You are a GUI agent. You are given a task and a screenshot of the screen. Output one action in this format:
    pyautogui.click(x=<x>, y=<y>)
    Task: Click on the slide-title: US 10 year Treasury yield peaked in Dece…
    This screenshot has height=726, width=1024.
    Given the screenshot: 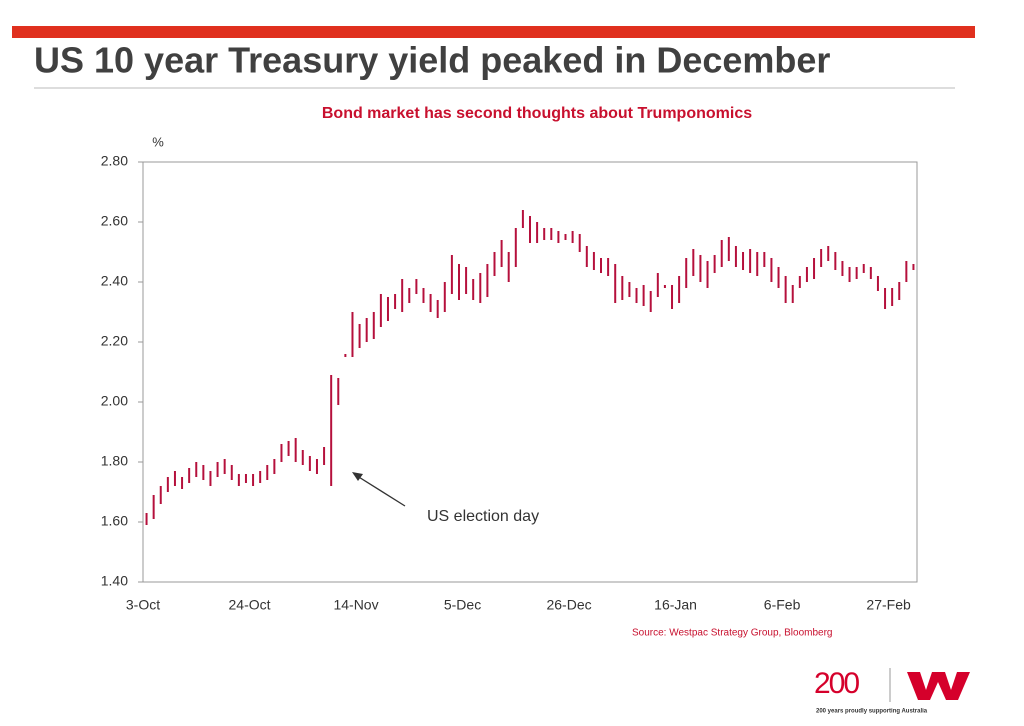 What is the action you would take?
    pyautogui.click(x=432, y=60)
    